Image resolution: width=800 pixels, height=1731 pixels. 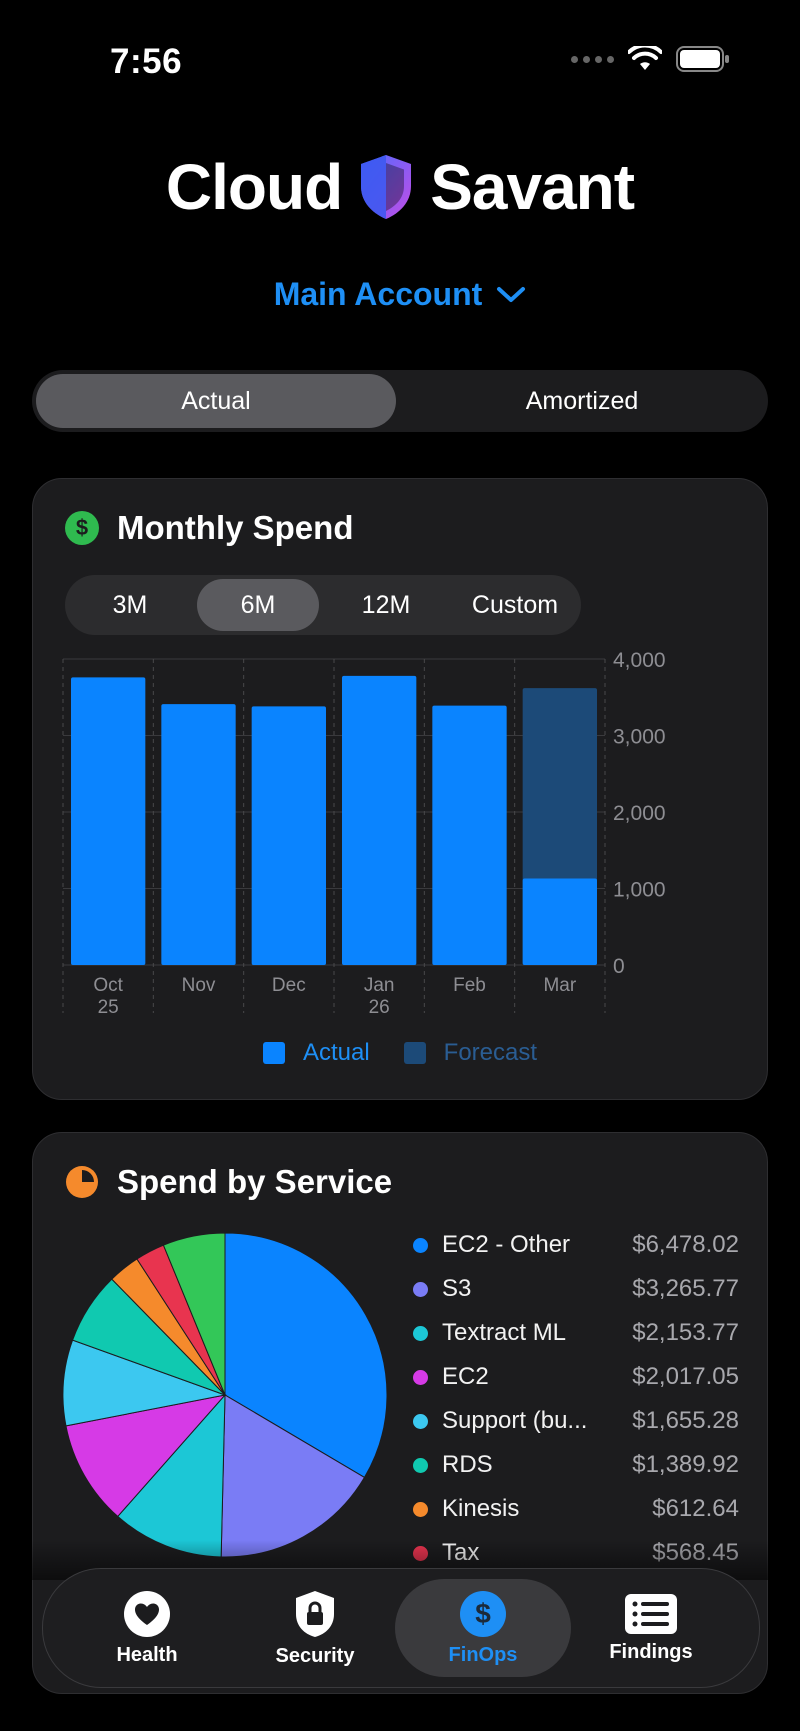 What do you see at coordinates (467, 1464) in the screenshot?
I see `service-name: RDS` at bounding box center [467, 1464].